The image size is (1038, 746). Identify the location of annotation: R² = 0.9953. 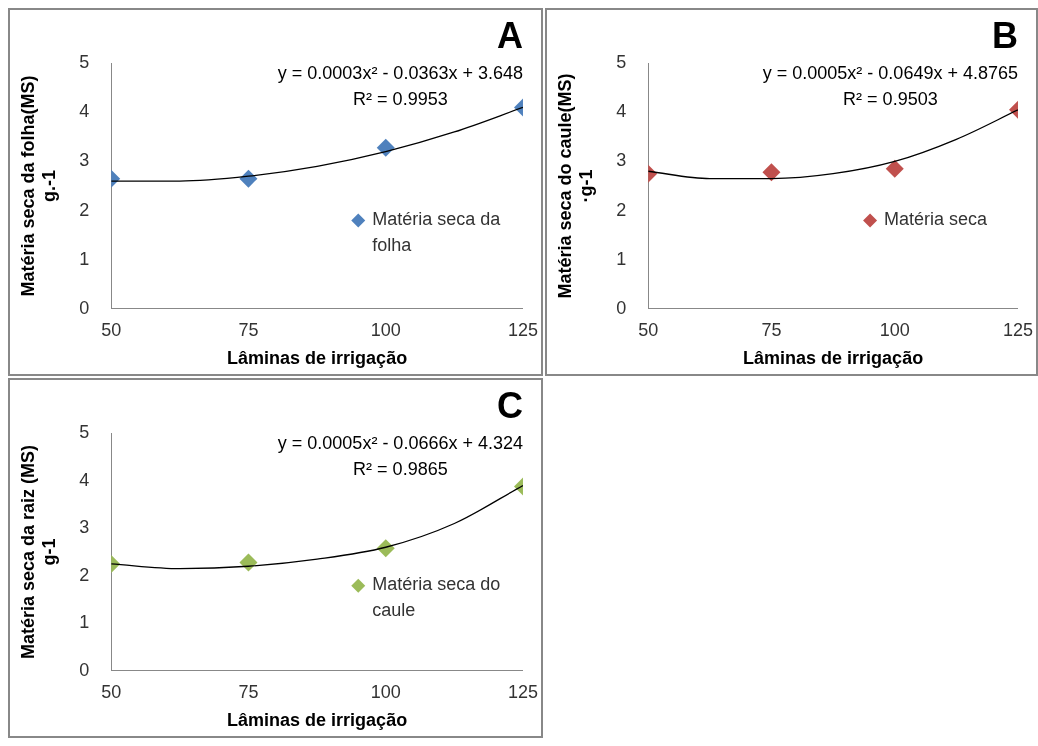
(400, 99).